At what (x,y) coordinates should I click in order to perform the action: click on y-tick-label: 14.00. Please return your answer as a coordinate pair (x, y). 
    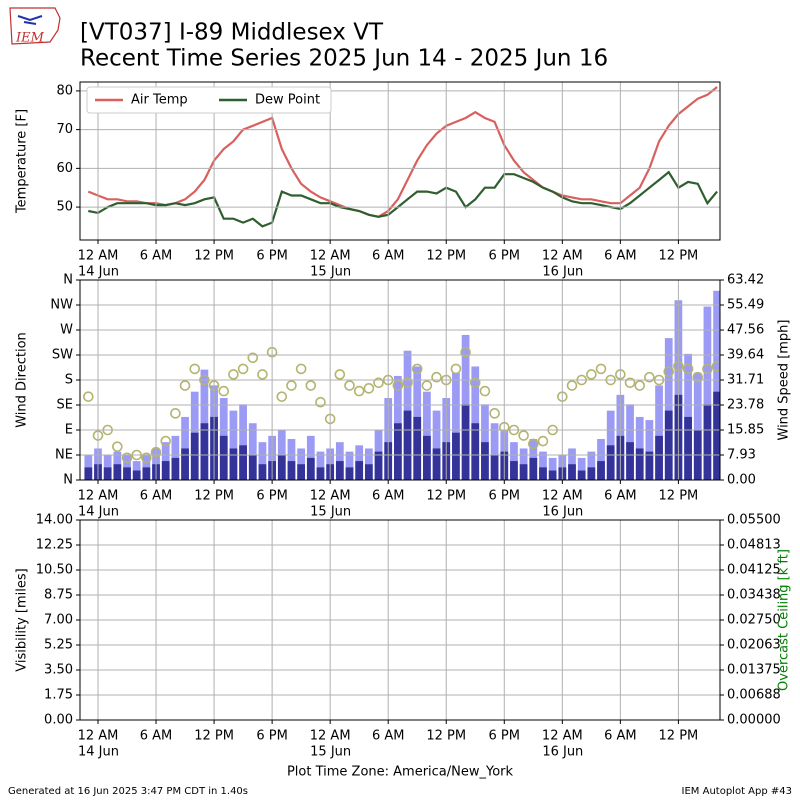
    Looking at the image, I should click on (54, 520).